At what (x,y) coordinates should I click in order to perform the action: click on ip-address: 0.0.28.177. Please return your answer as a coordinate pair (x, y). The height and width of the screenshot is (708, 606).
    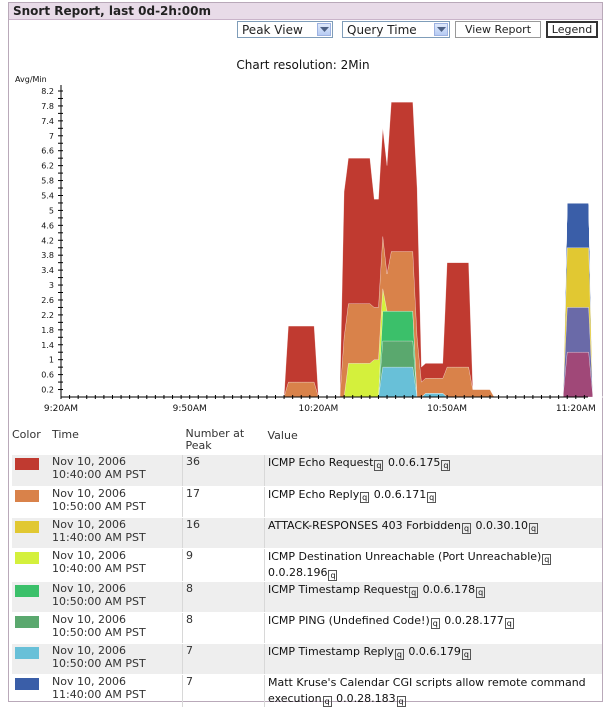
    Looking at the image, I should click on (474, 620).